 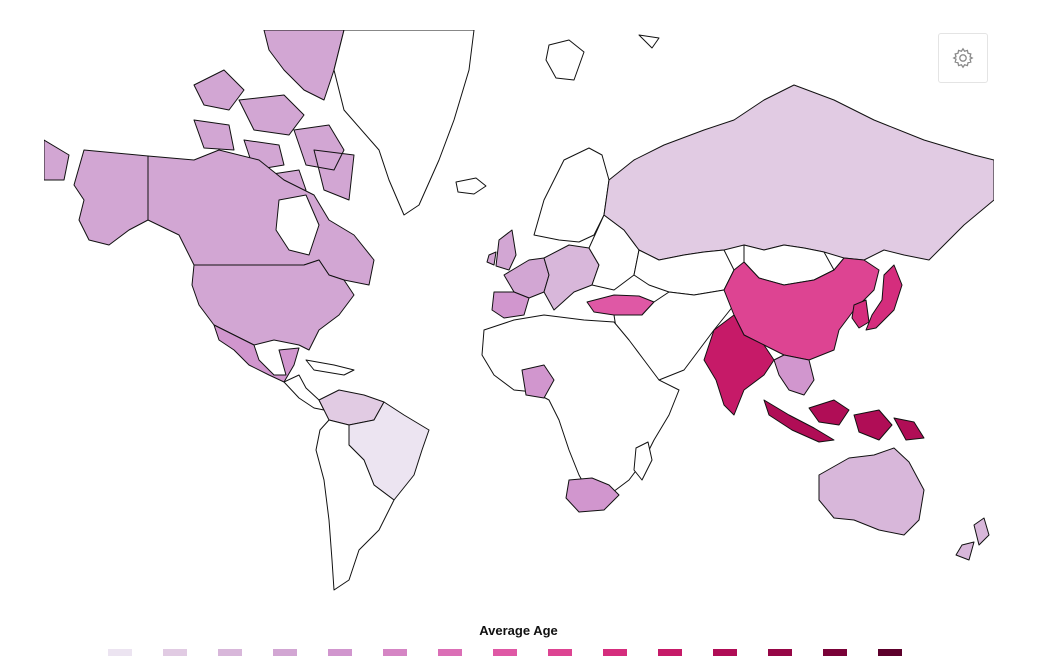 I want to click on region-china, so click(x=801, y=309).